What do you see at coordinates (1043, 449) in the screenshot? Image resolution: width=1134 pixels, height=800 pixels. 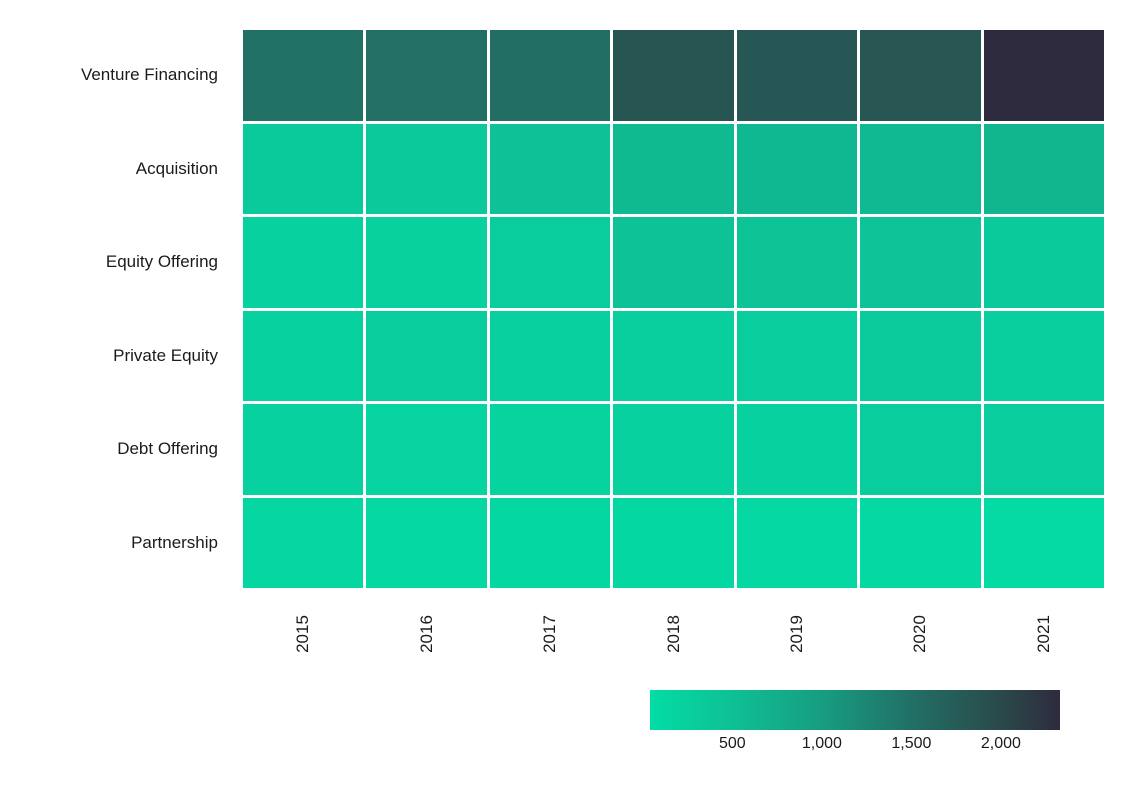 I see `heatmap-cell-debt-offering-2021` at bounding box center [1043, 449].